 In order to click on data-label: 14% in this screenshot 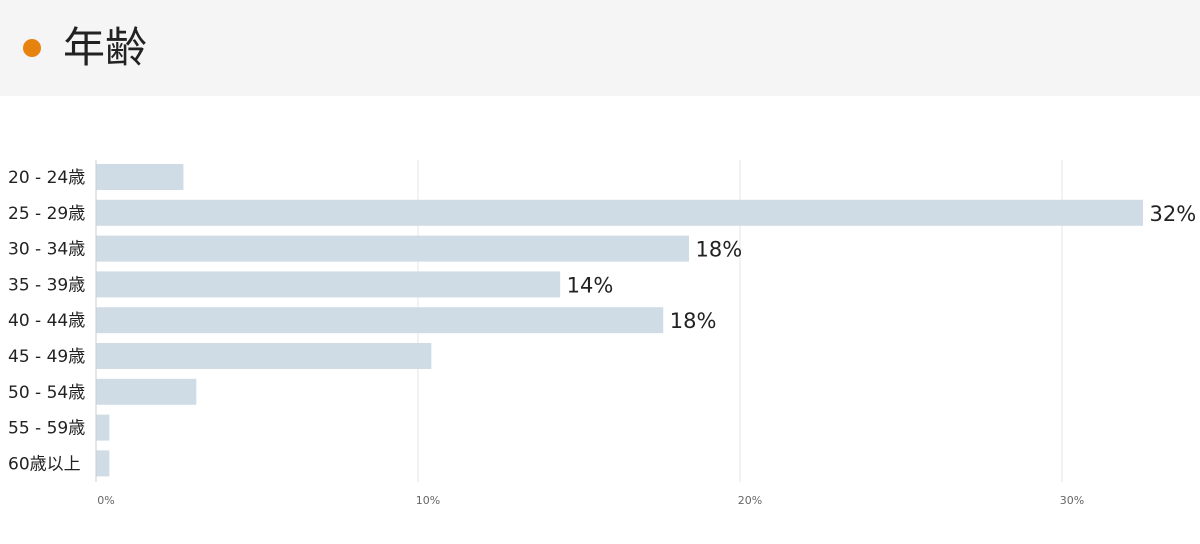, I will do `click(590, 285)`.